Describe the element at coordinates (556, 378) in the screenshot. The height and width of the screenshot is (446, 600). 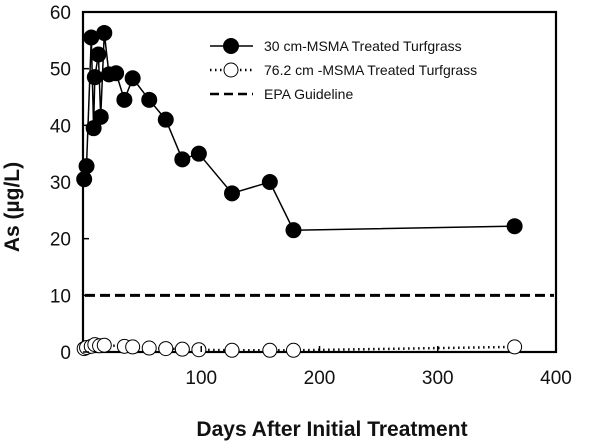
I see `x-tick-label: 400` at that location.